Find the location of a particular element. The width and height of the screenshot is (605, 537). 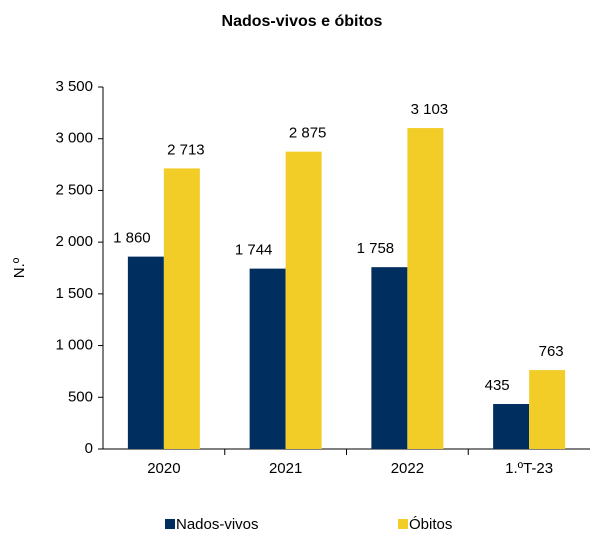

y-tick-label: 2 000 is located at coordinates (74, 241).